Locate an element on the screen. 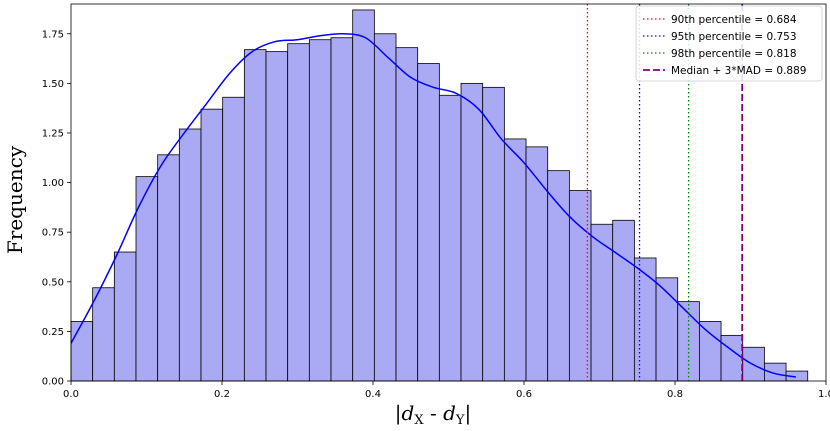  y-tick-label: 0.75 is located at coordinates (53, 233).